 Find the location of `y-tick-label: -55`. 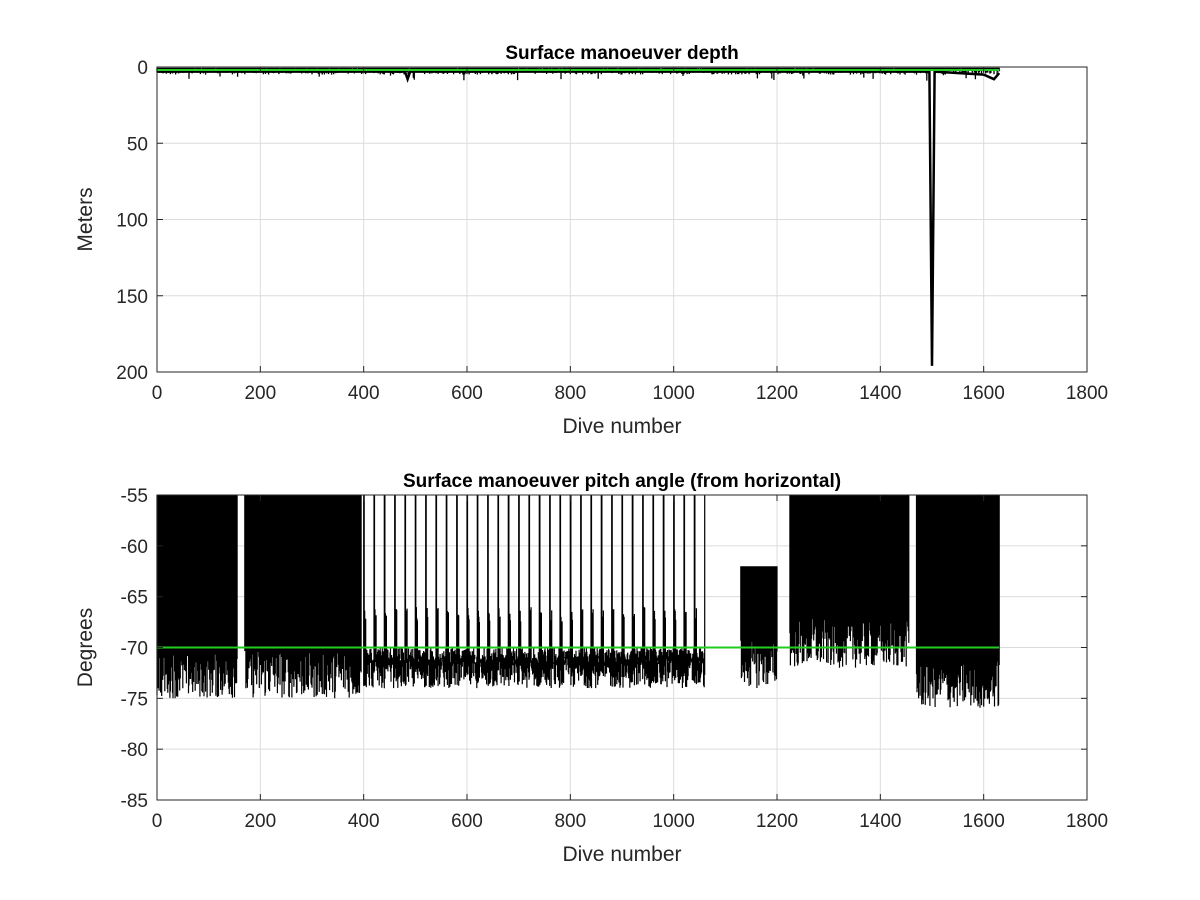

y-tick-label: -55 is located at coordinates (134, 496).